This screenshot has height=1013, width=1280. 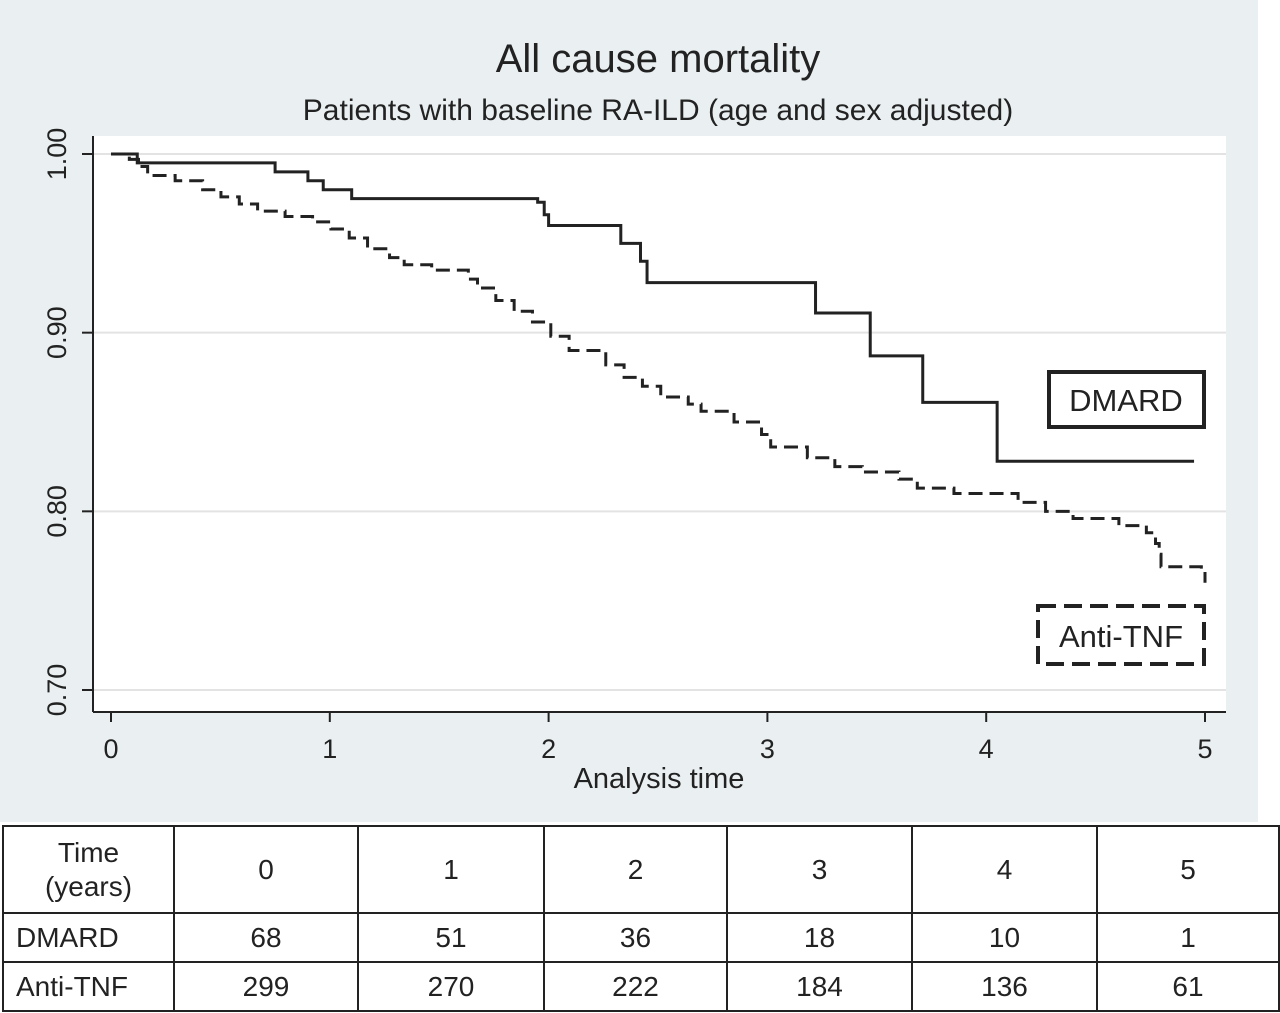 I want to click on time-header-line1: Time, so click(x=88, y=852).